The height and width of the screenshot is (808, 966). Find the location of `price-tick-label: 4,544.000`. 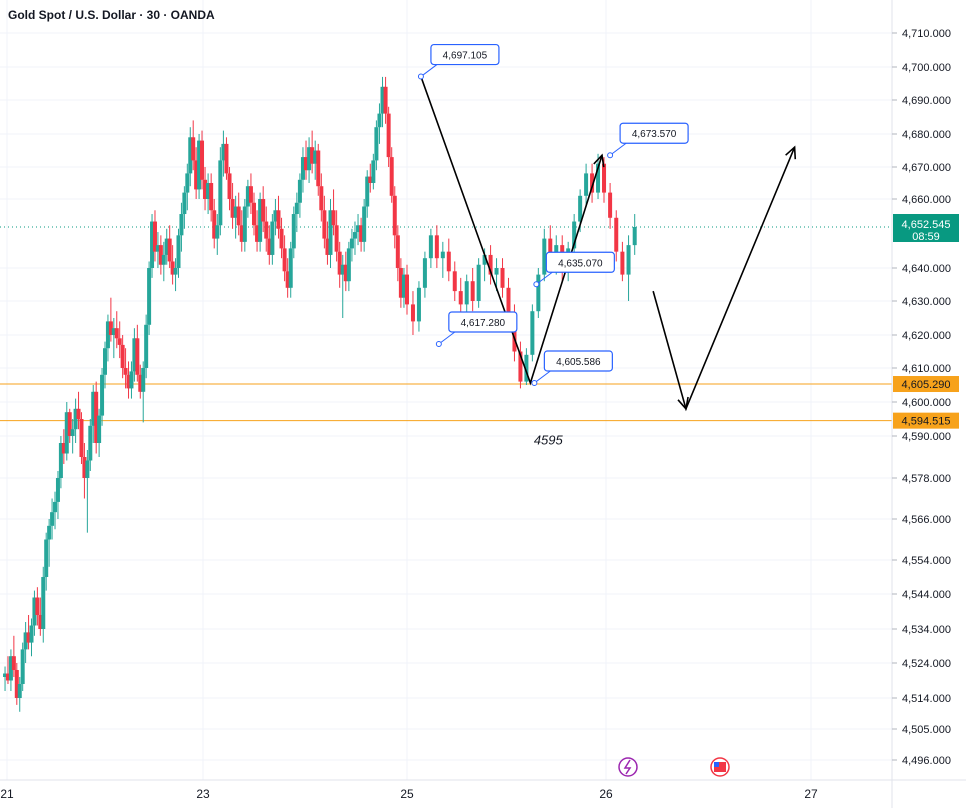

price-tick-label: 4,544.000 is located at coordinates (926, 595).